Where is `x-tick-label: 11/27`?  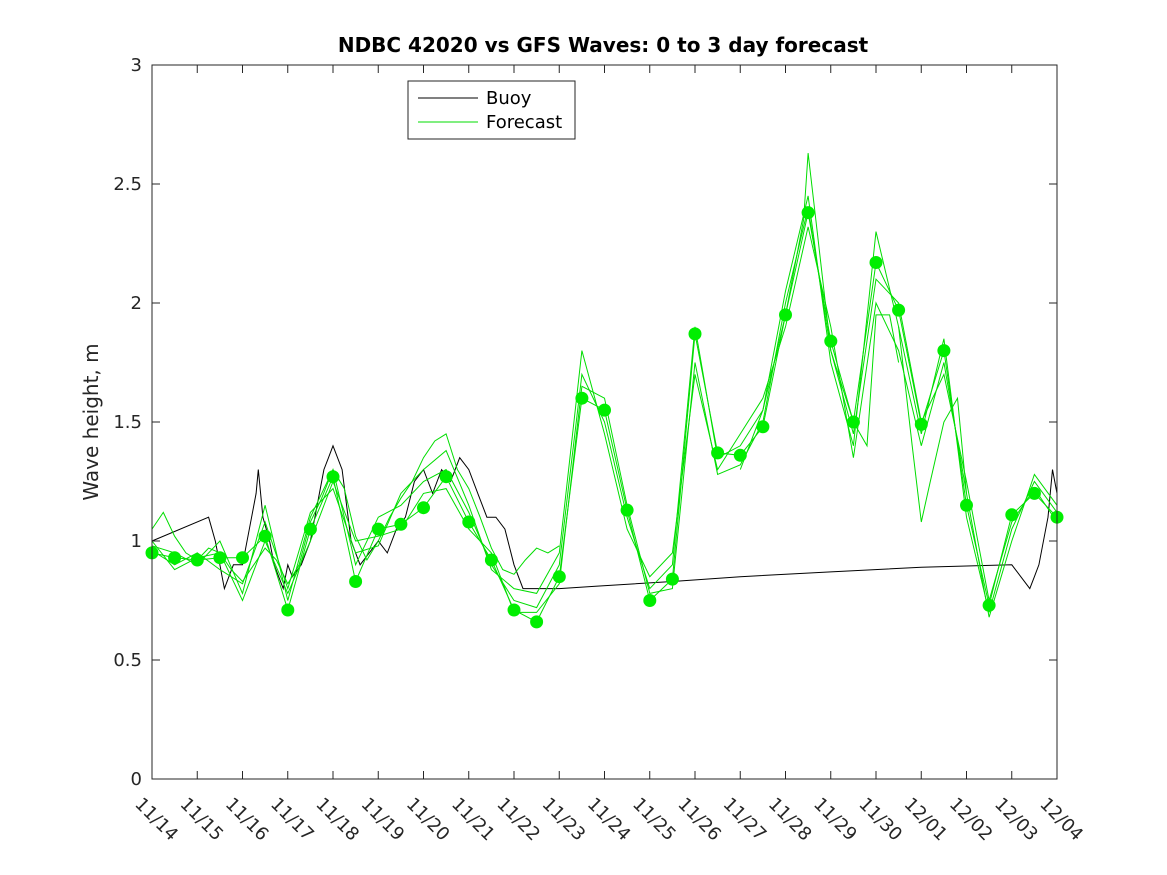 x-tick-label: 11/27 is located at coordinates (745, 820).